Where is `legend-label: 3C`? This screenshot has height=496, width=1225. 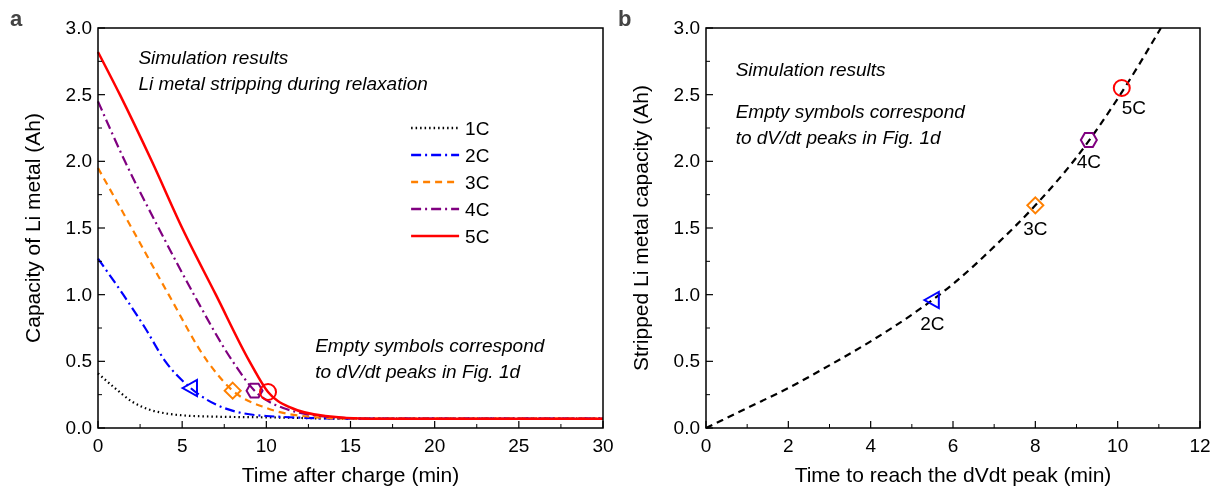 legend-label: 3C is located at coordinates (477, 182).